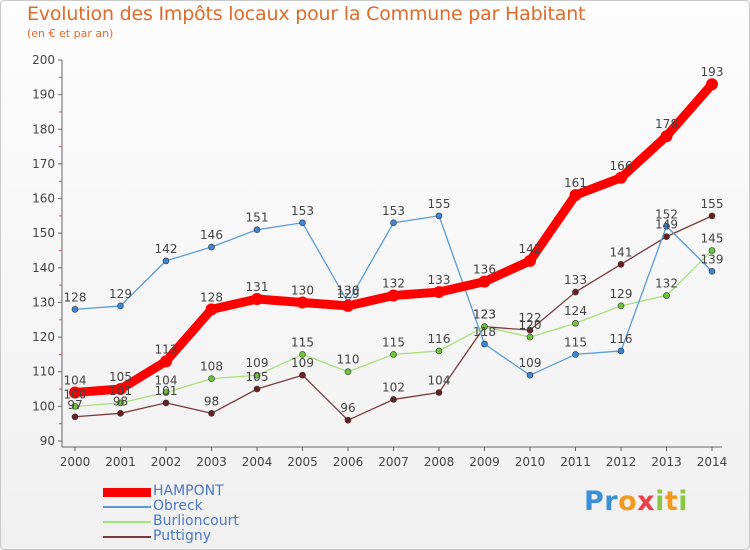 This screenshot has width=750, height=550. What do you see at coordinates (621, 462) in the screenshot?
I see `x-tick-label: 2012` at bounding box center [621, 462].